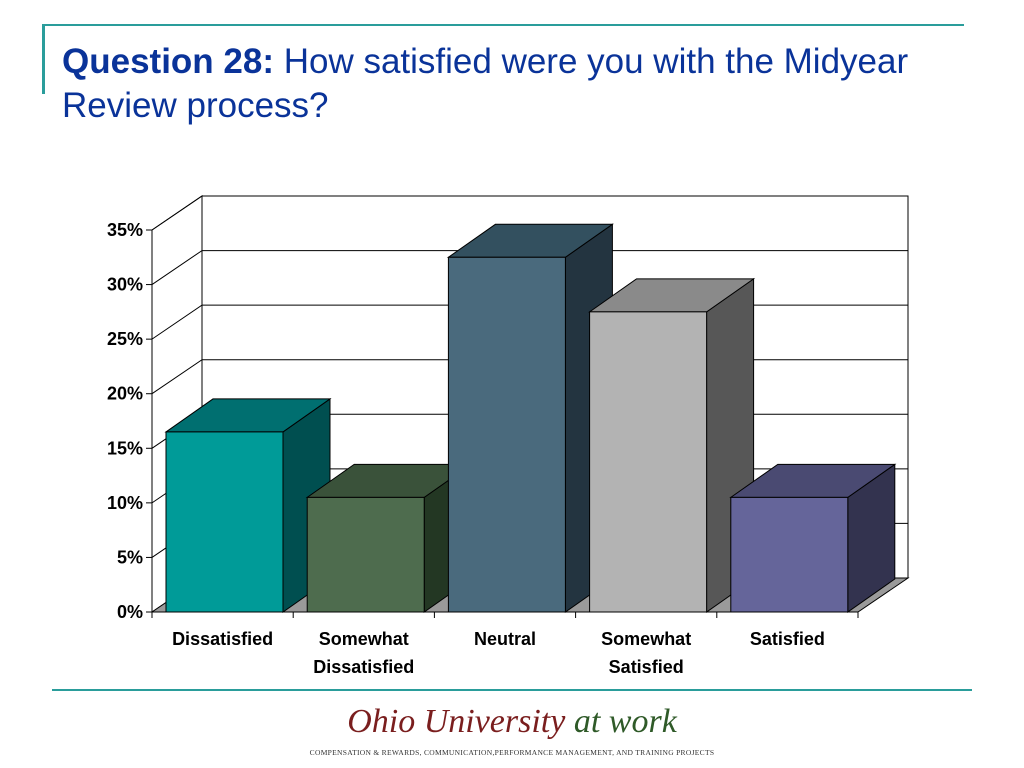  What do you see at coordinates (125, 339) in the screenshot?
I see `y-tick-label-25: 25%` at bounding box center [125, 339].